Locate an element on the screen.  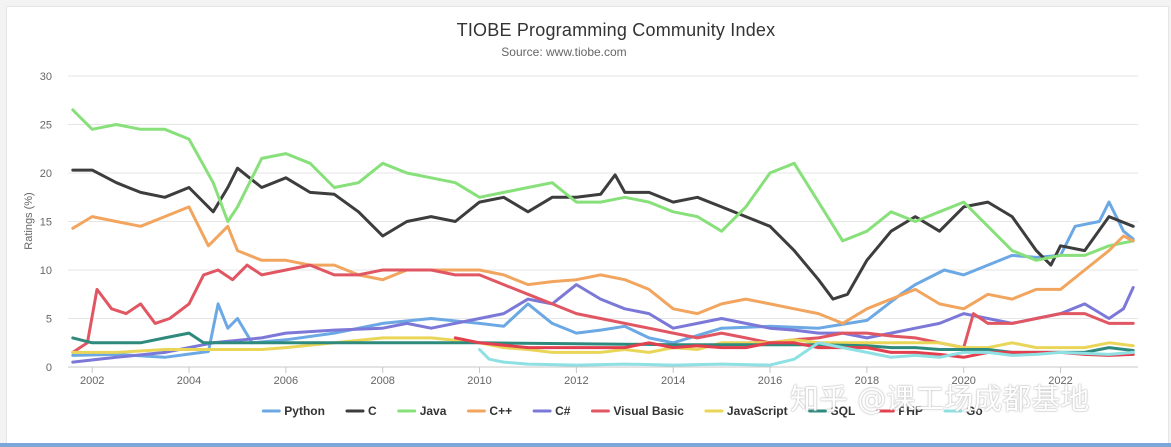
legend-item-c-: C++ is located at coordinates (489, 411).